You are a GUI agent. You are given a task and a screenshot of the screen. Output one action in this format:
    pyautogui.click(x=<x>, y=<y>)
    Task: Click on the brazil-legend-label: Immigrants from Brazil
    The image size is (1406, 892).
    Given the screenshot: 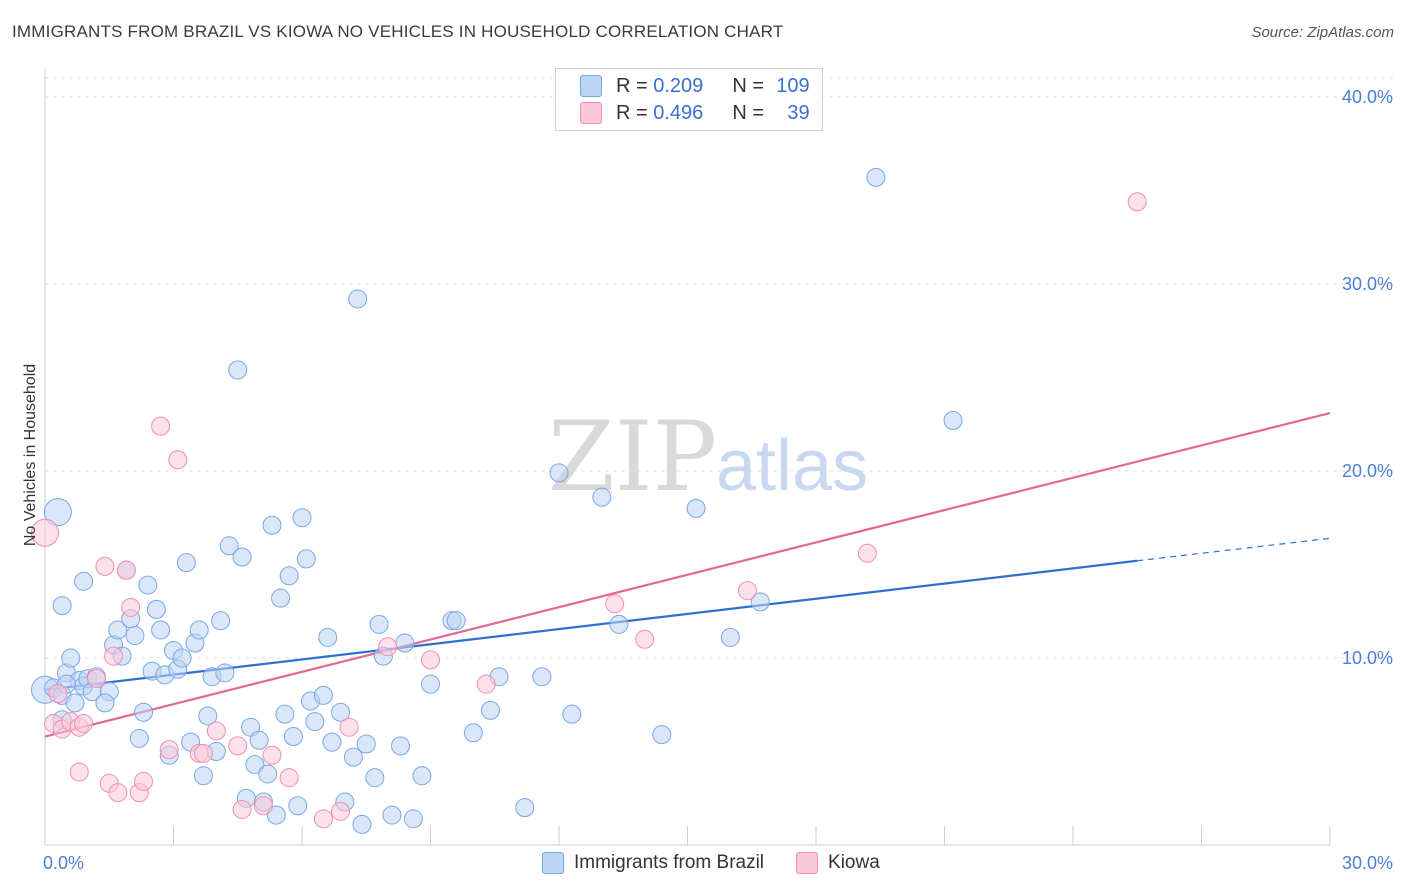 What is the action you would take?
    pyautogui.click(x=669, y=862)
    